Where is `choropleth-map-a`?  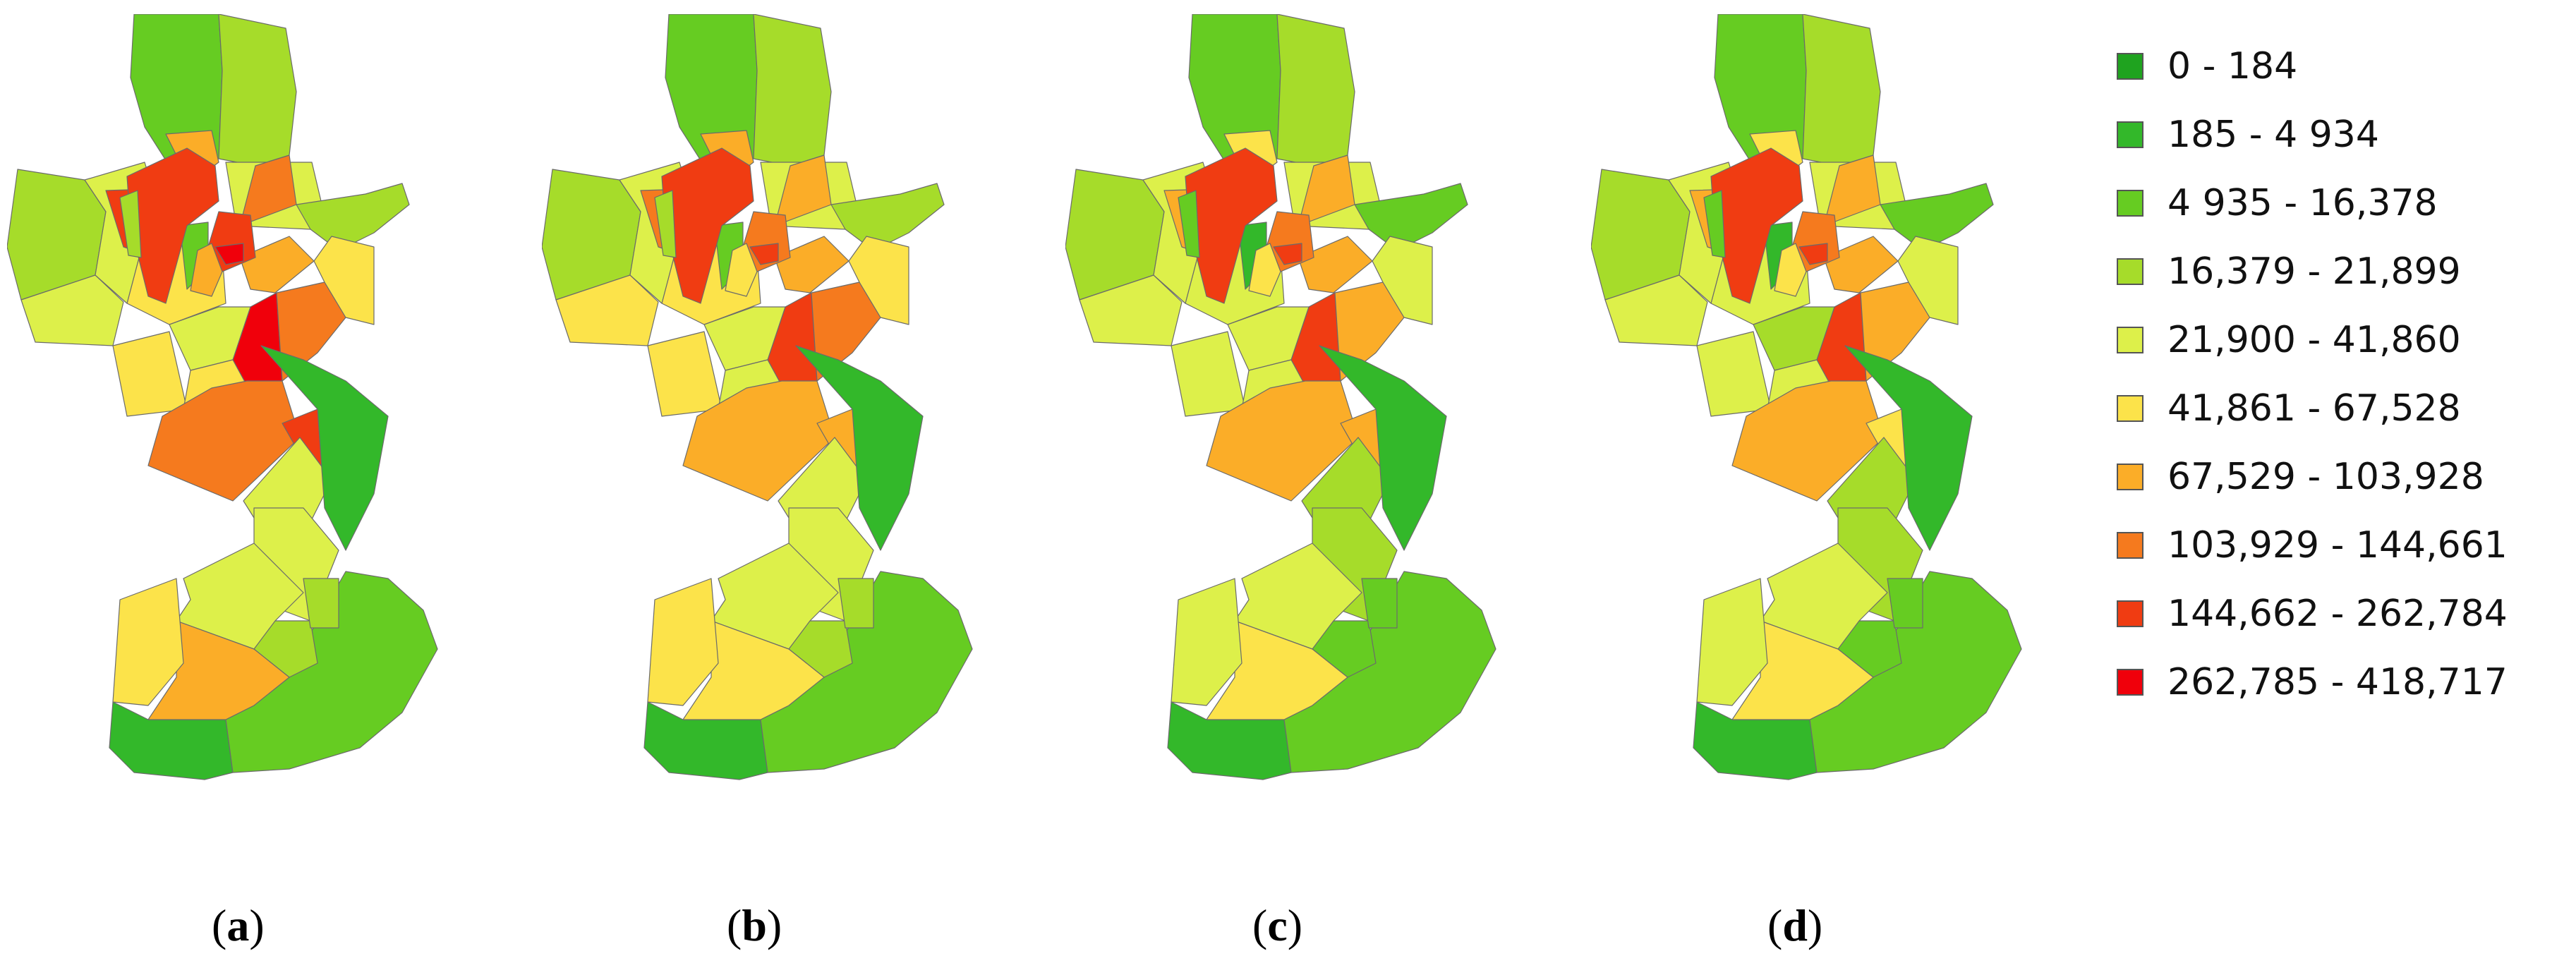 choropleth-map-a is located at coordinates (223, 397).